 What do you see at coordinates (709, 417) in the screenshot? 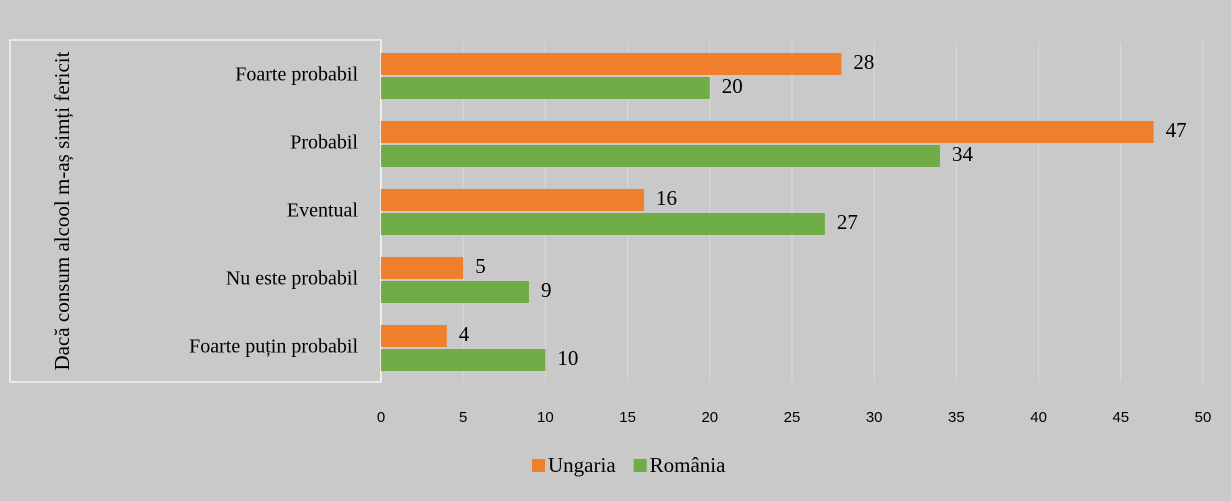
I see `x-tick-label: 20` at bounding box center [709, 417].